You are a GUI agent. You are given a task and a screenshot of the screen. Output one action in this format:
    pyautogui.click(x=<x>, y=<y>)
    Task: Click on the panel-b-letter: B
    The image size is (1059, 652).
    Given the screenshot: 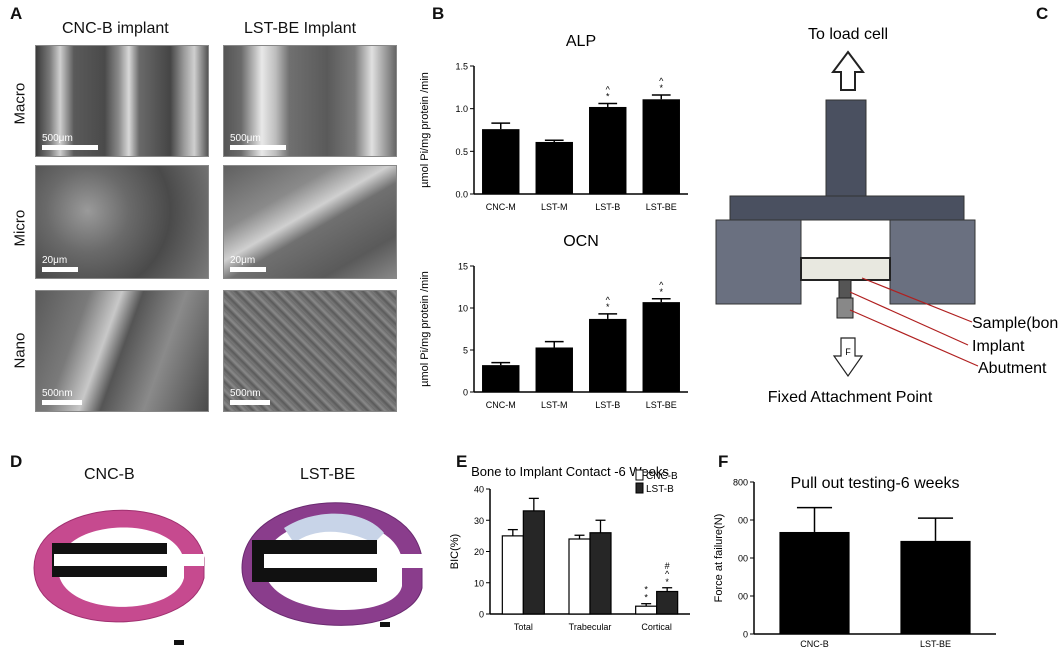 What is the action you would take?
    pyautogui.click(x=438, y=13)
    